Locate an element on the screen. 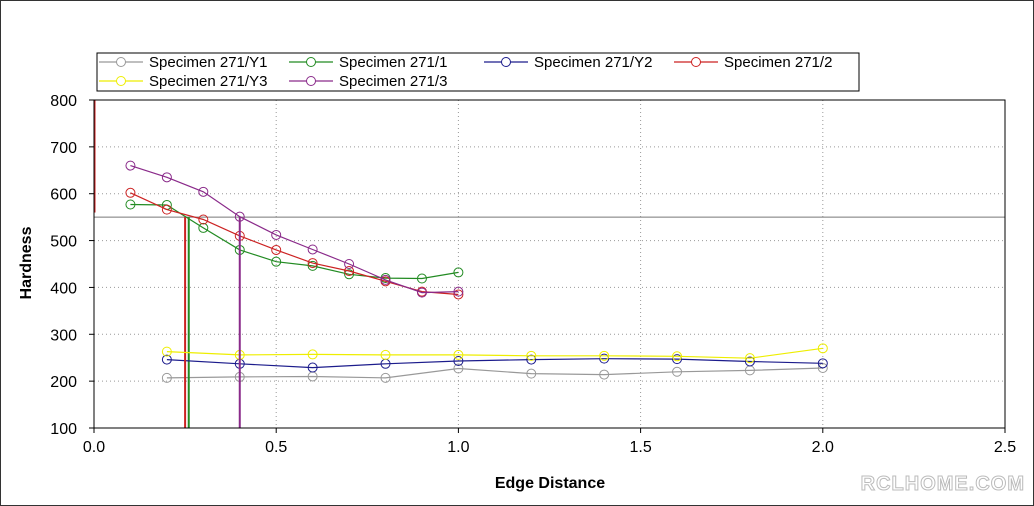  legend-entry: Specimen 271/Y3 is located at coordinates (183, 81).